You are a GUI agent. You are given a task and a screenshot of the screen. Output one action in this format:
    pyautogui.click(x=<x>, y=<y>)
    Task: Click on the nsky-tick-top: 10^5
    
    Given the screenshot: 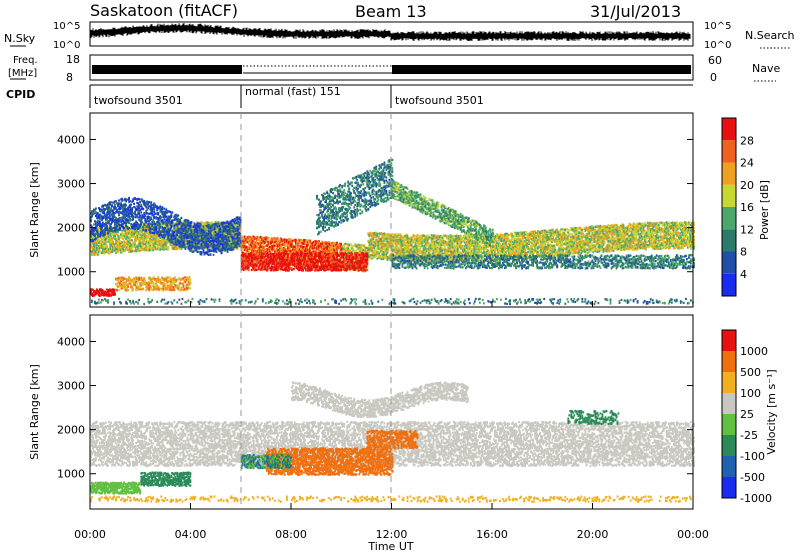 What is the action you would take?
    pyautogui.click(x=66, y=26)
    